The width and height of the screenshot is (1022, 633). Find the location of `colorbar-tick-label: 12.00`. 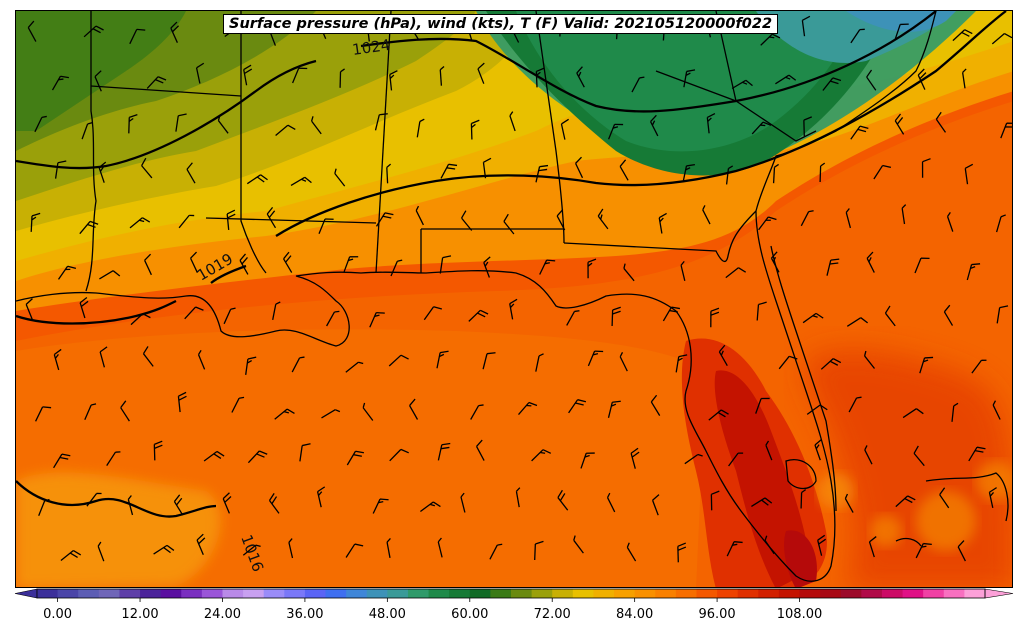

colorbar-tick-label: 12.00 is located at coordinates (139, 614).